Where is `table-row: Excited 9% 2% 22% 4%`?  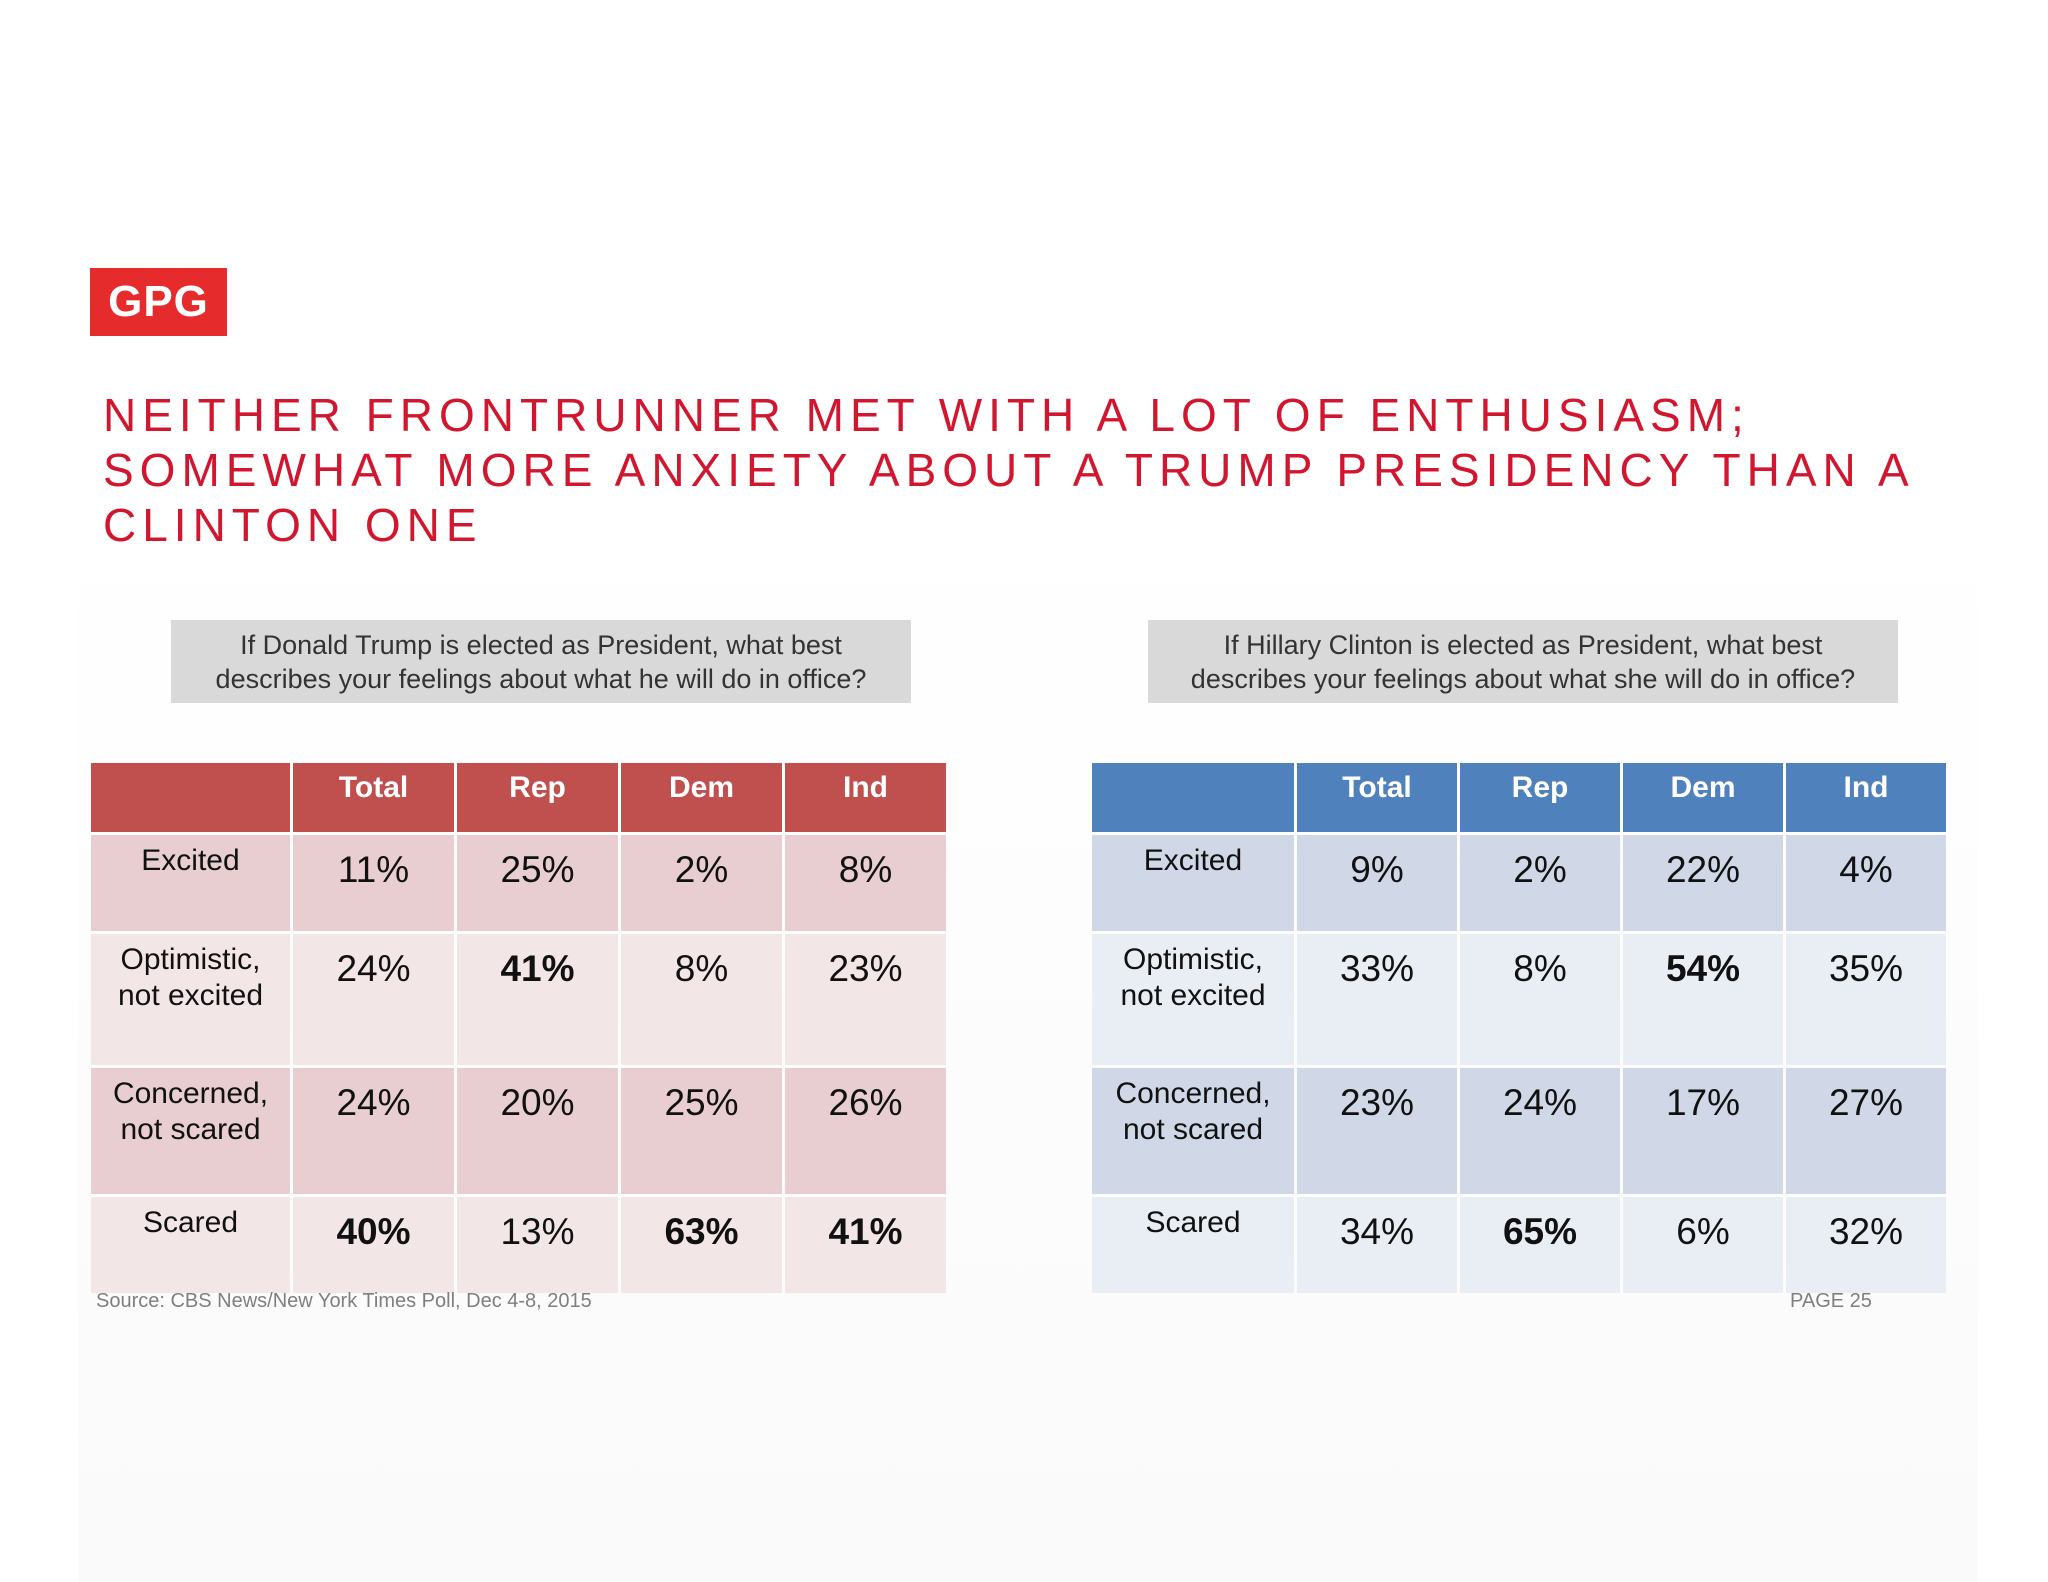 table-row: Excited 9% 2% 22% 4% is located at coordinates (1519, 883).